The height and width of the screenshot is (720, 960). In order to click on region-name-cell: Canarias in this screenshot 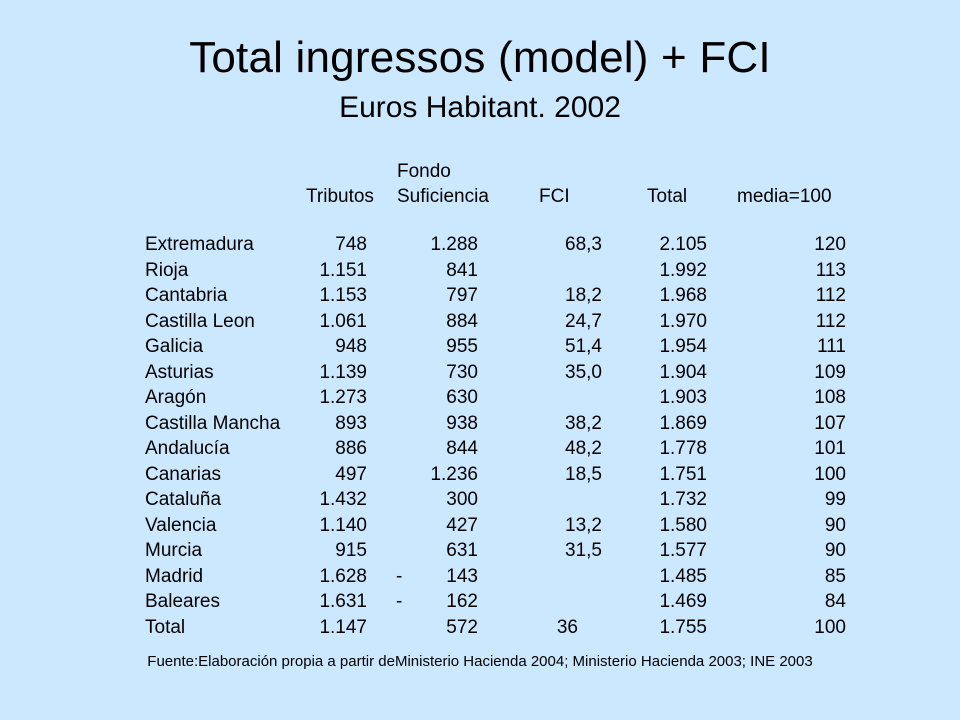, I will do `click(183, 474)`.